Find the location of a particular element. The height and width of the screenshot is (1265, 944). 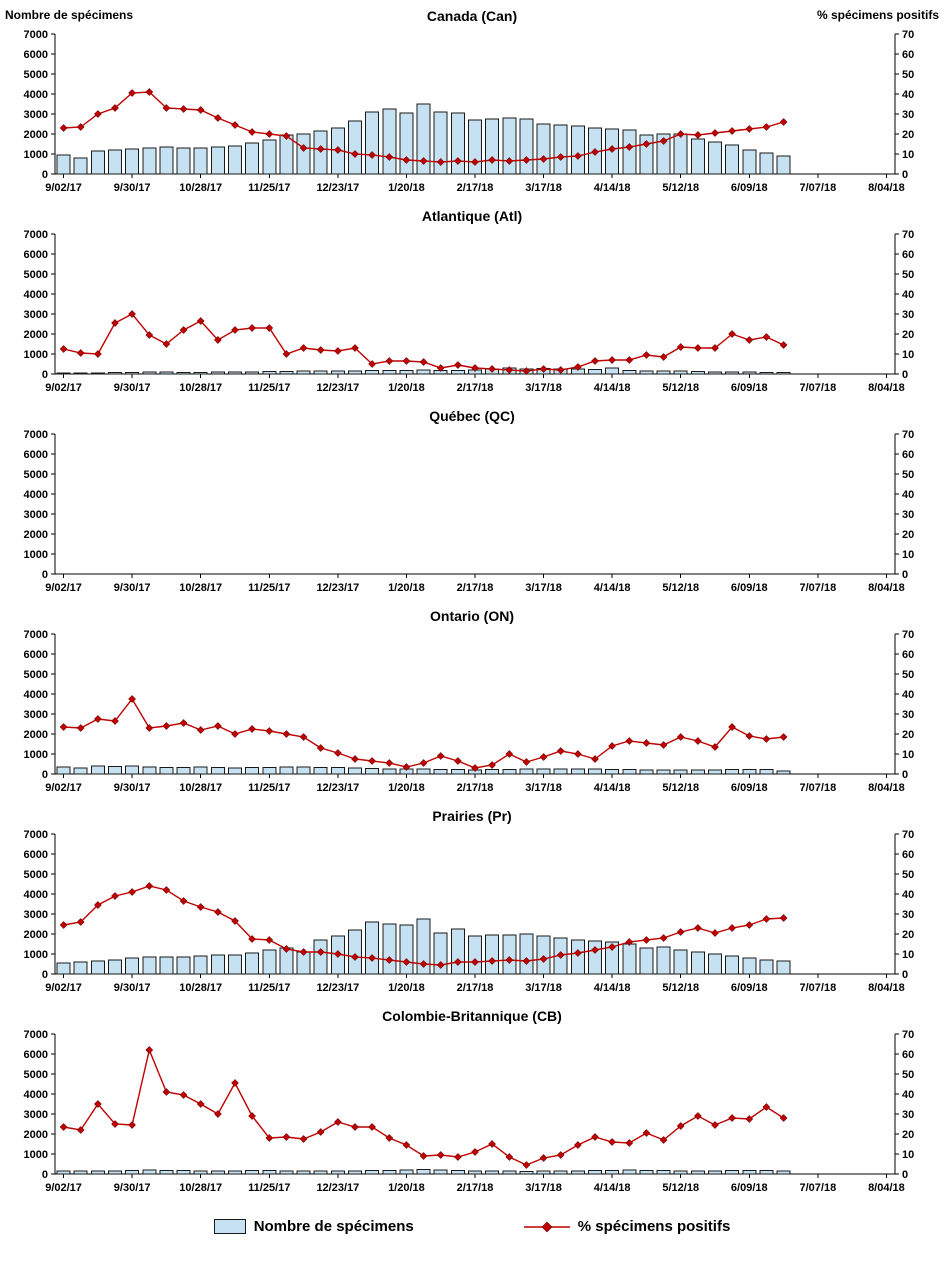

chart-title-ontario: Ontario (ON) is located at coordinates (472, 616).